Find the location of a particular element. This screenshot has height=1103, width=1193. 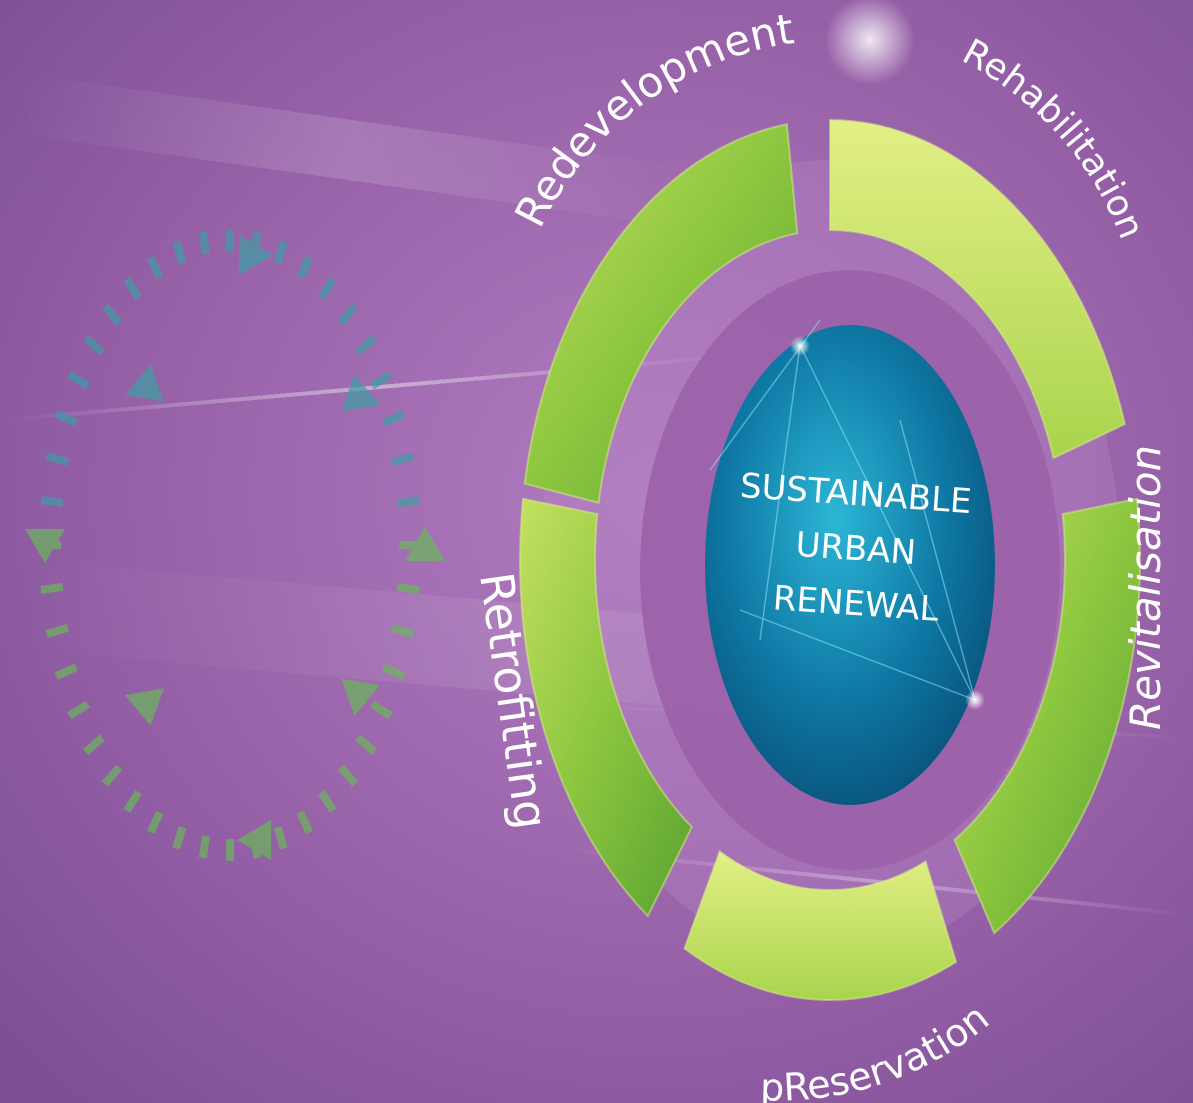

center-hub: SUSTAINABLE URBAN RENEWAL is located at coordinates (850, 562).